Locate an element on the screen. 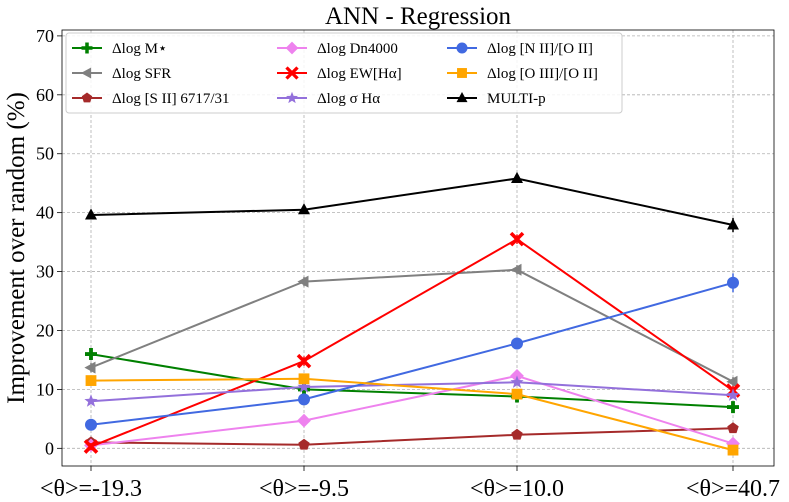 This screenshot has width=789, height=502. legend-label: Δlog SFR is located at coordinates (141, 74).